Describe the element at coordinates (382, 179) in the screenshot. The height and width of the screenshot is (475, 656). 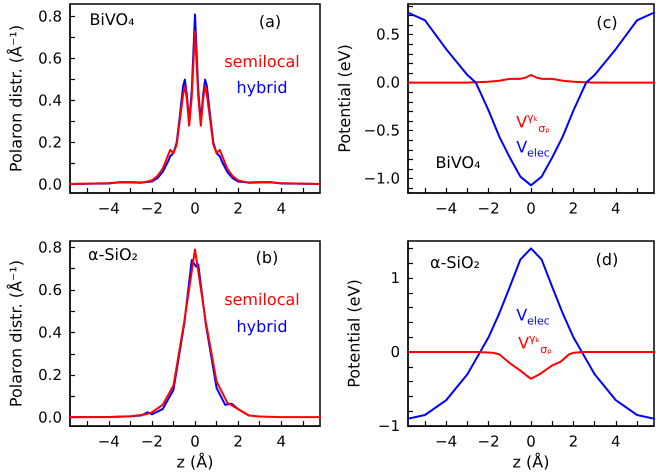
I see `y-tick-label: −1.0` at that location.